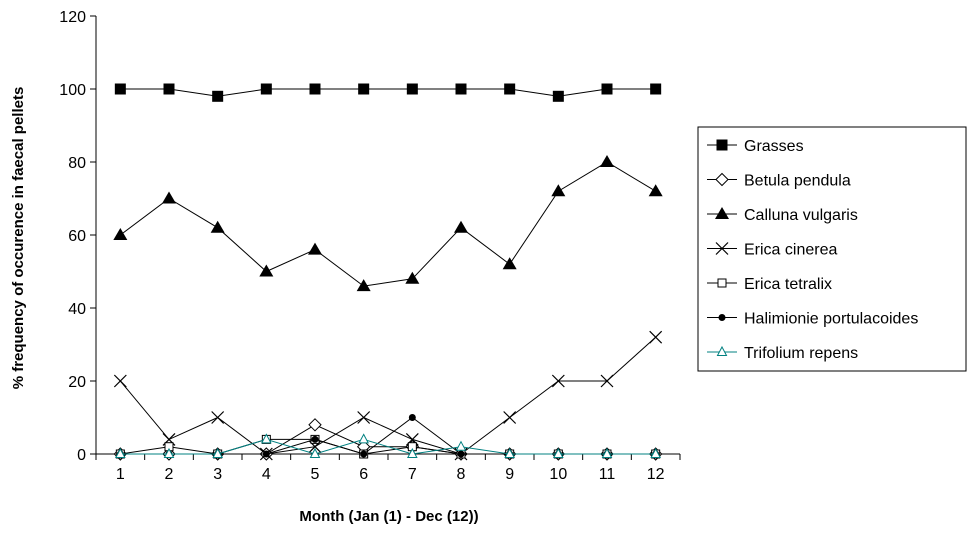  I want to click on x-tick-label: 11, so click(607, 474).